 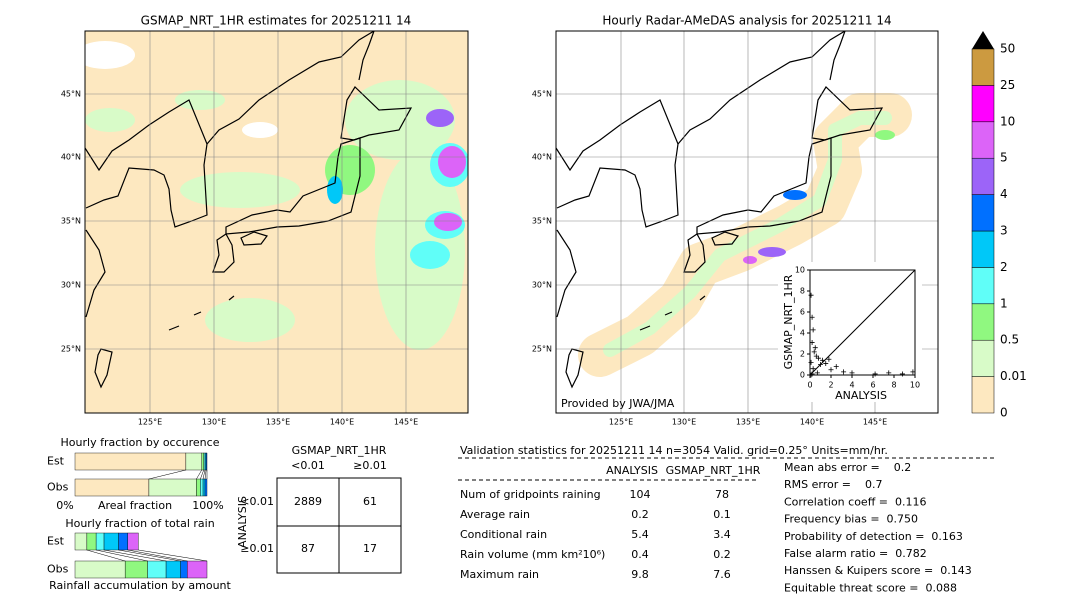 I want to click on inset-xlabel: ANALYSIS, so click(x=861, y=395).